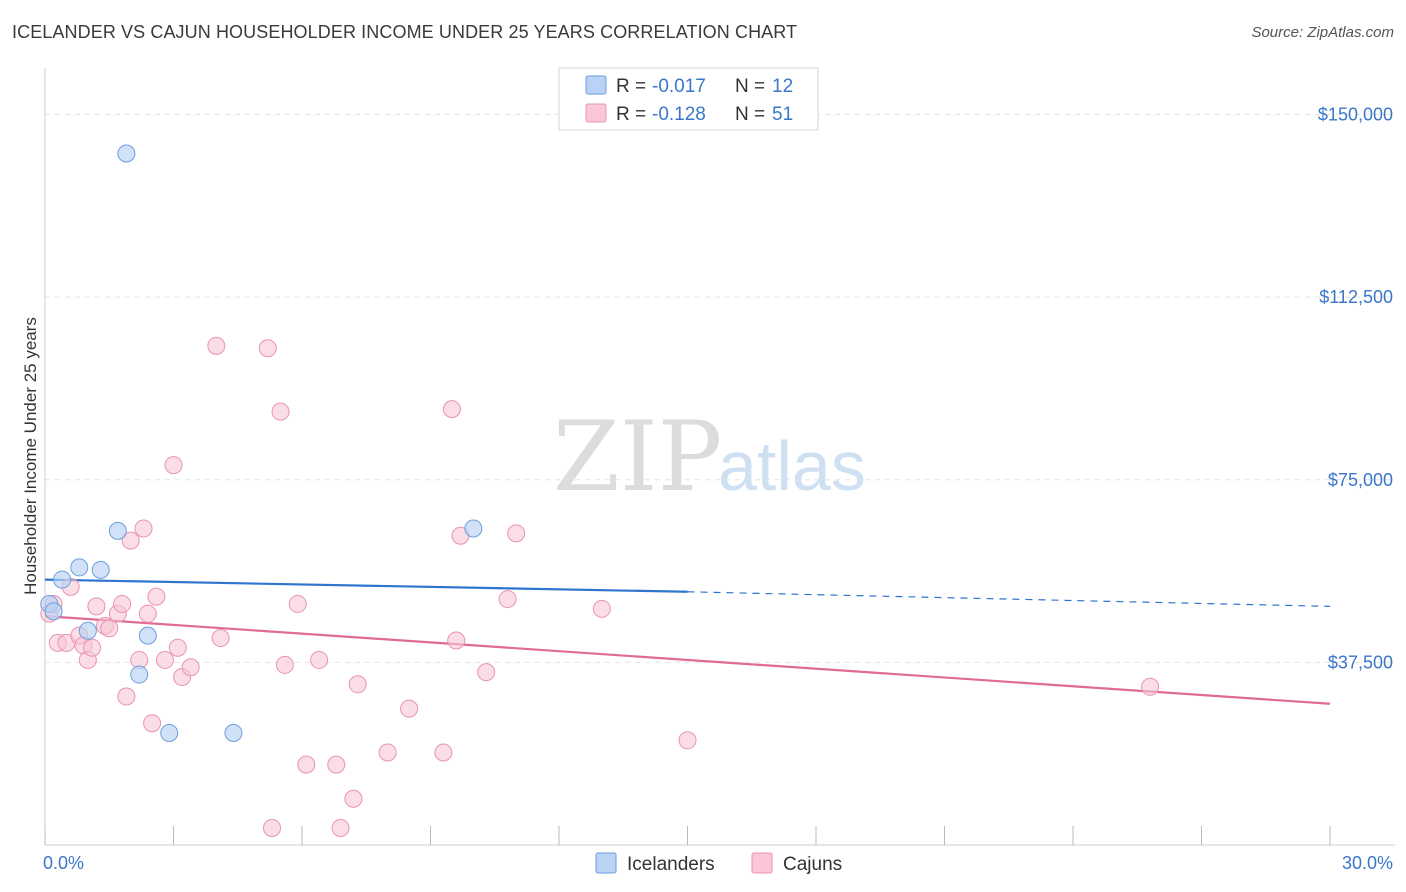  Describe the element at coordinates (1355, 115) in the screenshot. I see `y-tick-label: $150,000` at that location.